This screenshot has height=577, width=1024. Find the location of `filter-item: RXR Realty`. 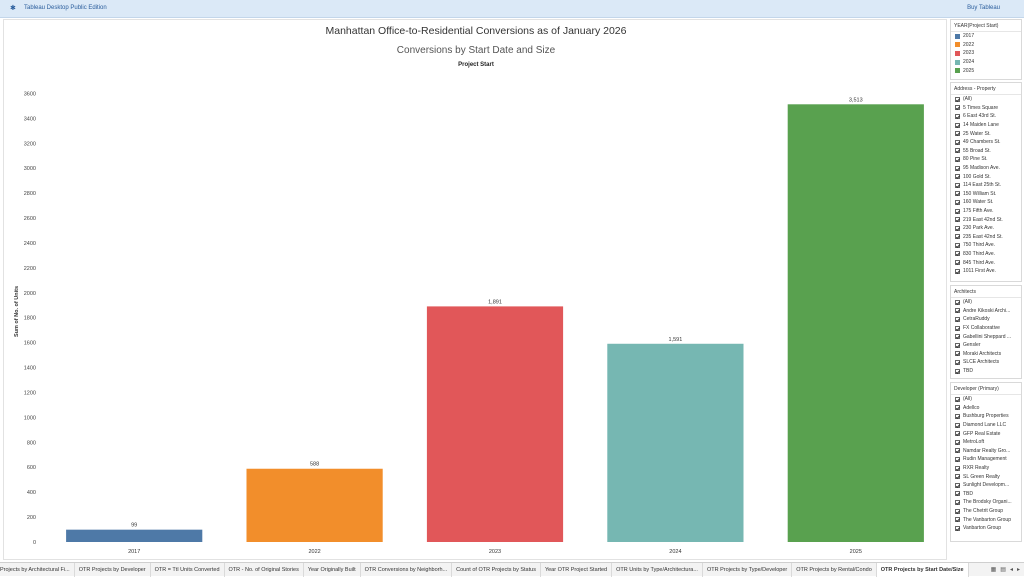

filter-item: RXR Realty is located at coordinates (986, 468).